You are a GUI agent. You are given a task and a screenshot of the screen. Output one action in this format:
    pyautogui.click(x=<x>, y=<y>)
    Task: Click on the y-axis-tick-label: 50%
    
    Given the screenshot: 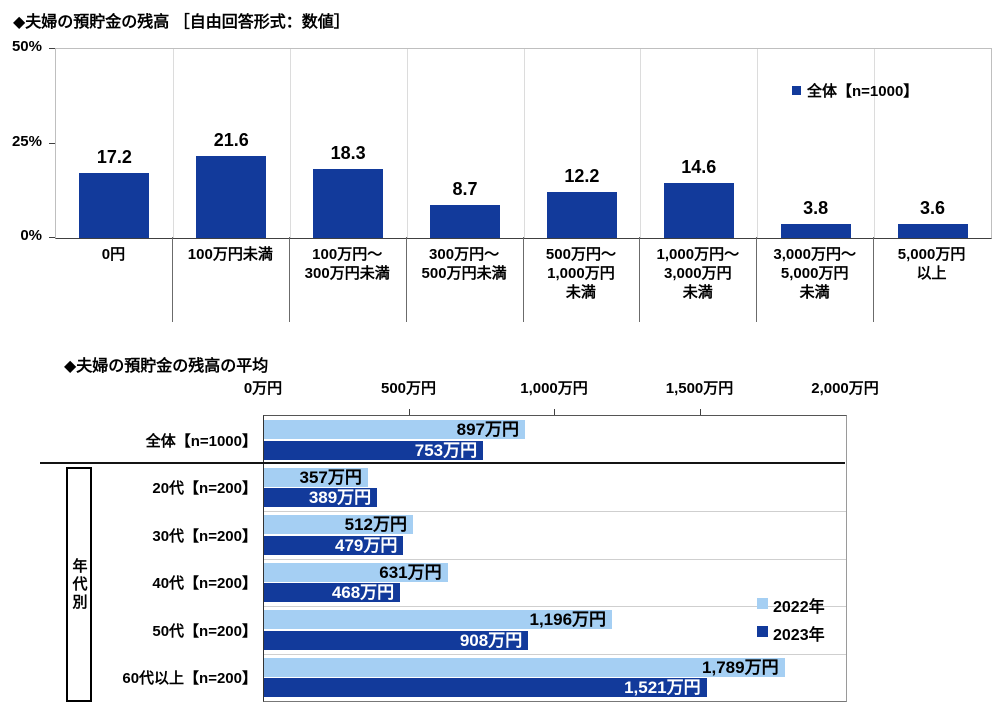 What is the action you would take?
    pyautogui.click(x=26, y=46)
    